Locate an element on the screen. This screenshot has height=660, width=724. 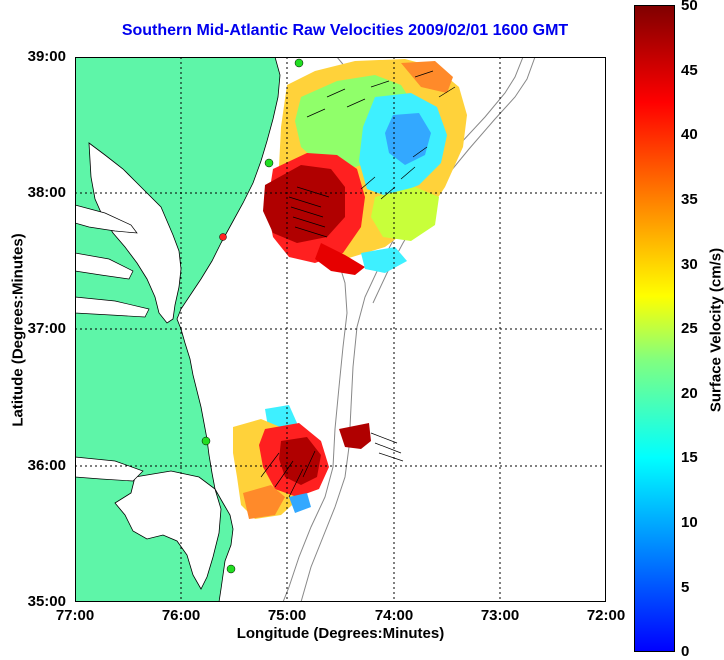
colorbar-tick: 40 is located at coordinates (689, 134).